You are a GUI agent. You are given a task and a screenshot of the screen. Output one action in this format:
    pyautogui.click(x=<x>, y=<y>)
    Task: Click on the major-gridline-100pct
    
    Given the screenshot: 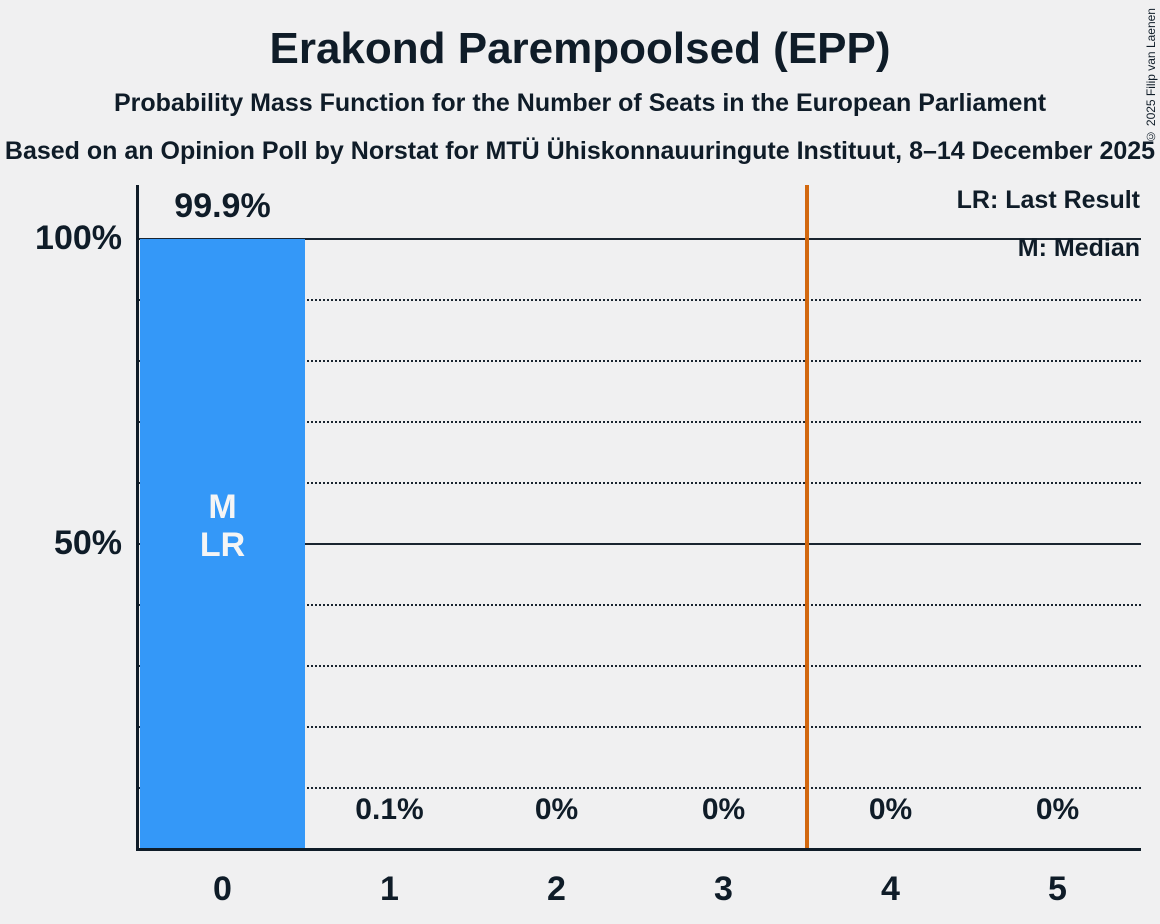 What is the action you would take?
    pyautogui.click(x=640, y=239)
    